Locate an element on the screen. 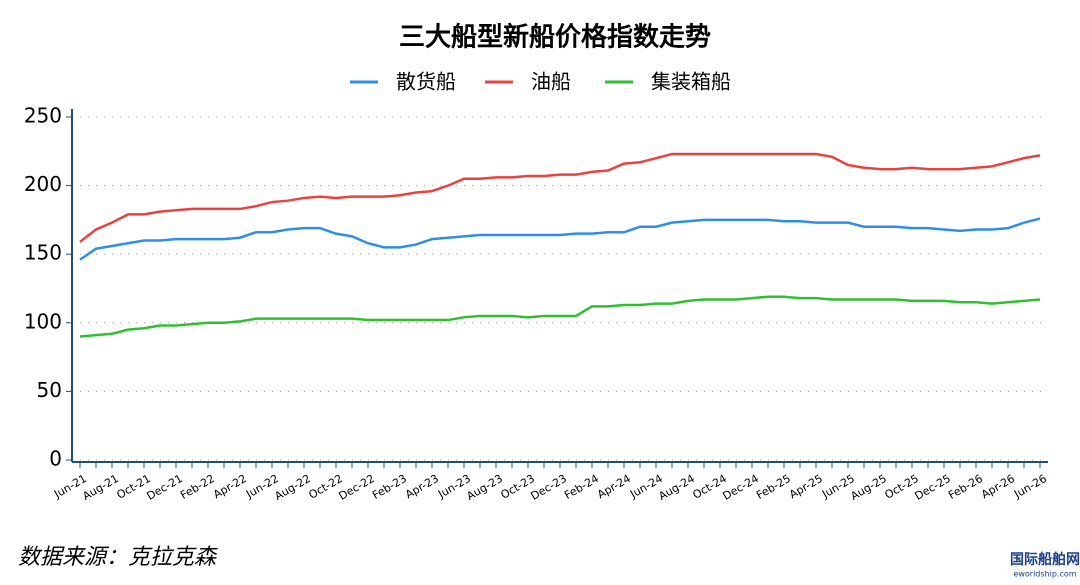 This screenshot has width=1080, height=585. x-tick-label: Dec-21 is located at coordinates (164, 487).